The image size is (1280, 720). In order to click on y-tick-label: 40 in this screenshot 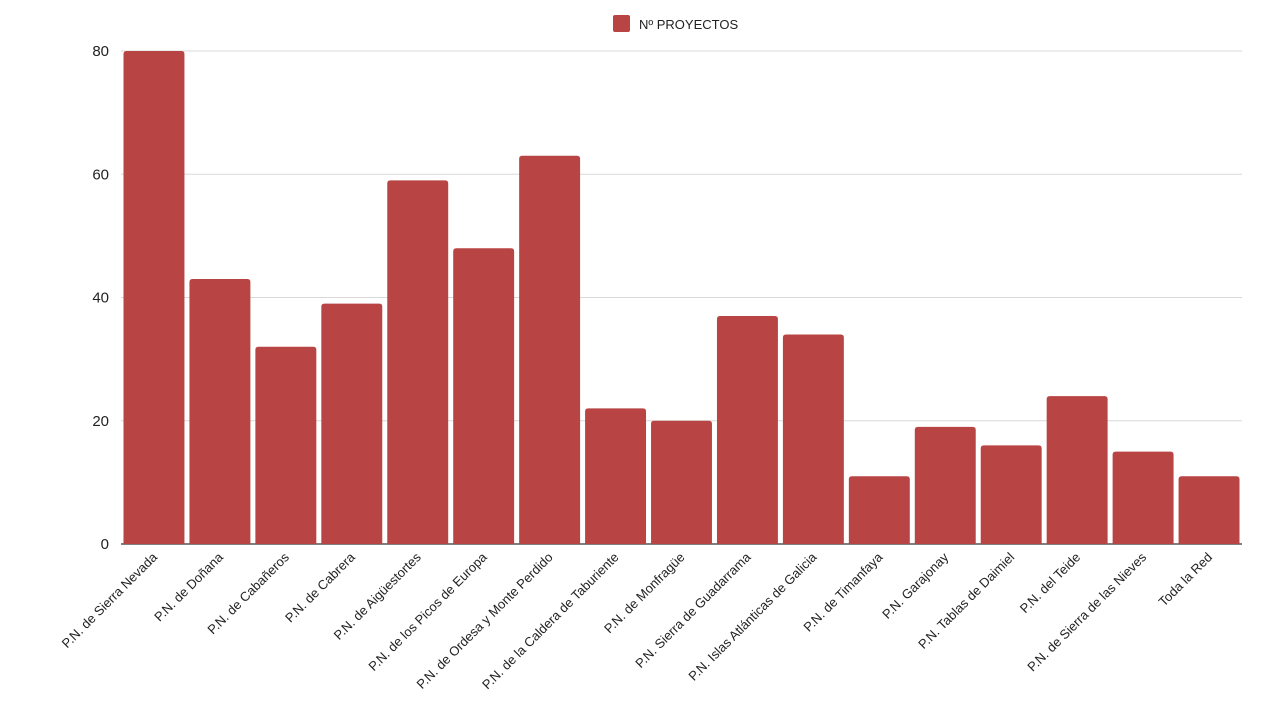, I will do `click(100, 298)`.